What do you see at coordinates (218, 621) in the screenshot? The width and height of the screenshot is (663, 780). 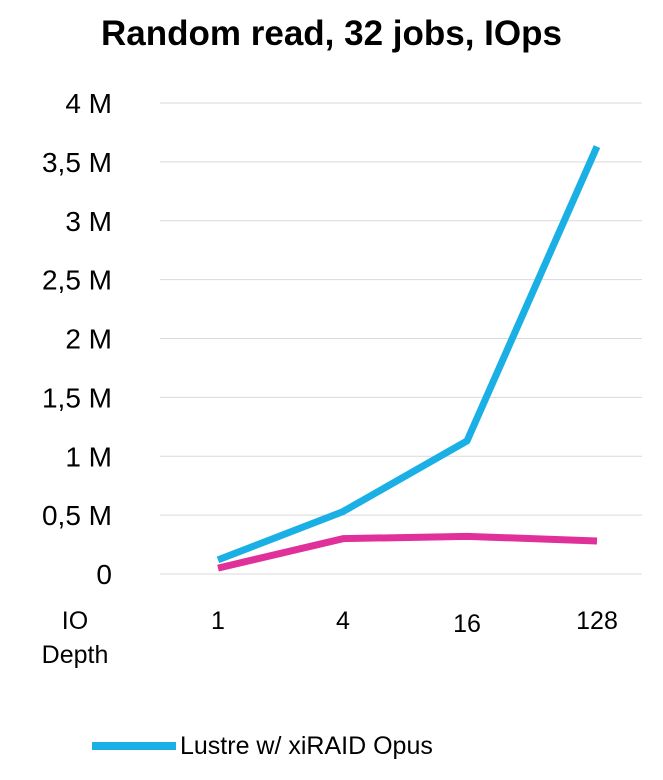 I see `x-tick-label: 1` at bounding box center [218, 621].